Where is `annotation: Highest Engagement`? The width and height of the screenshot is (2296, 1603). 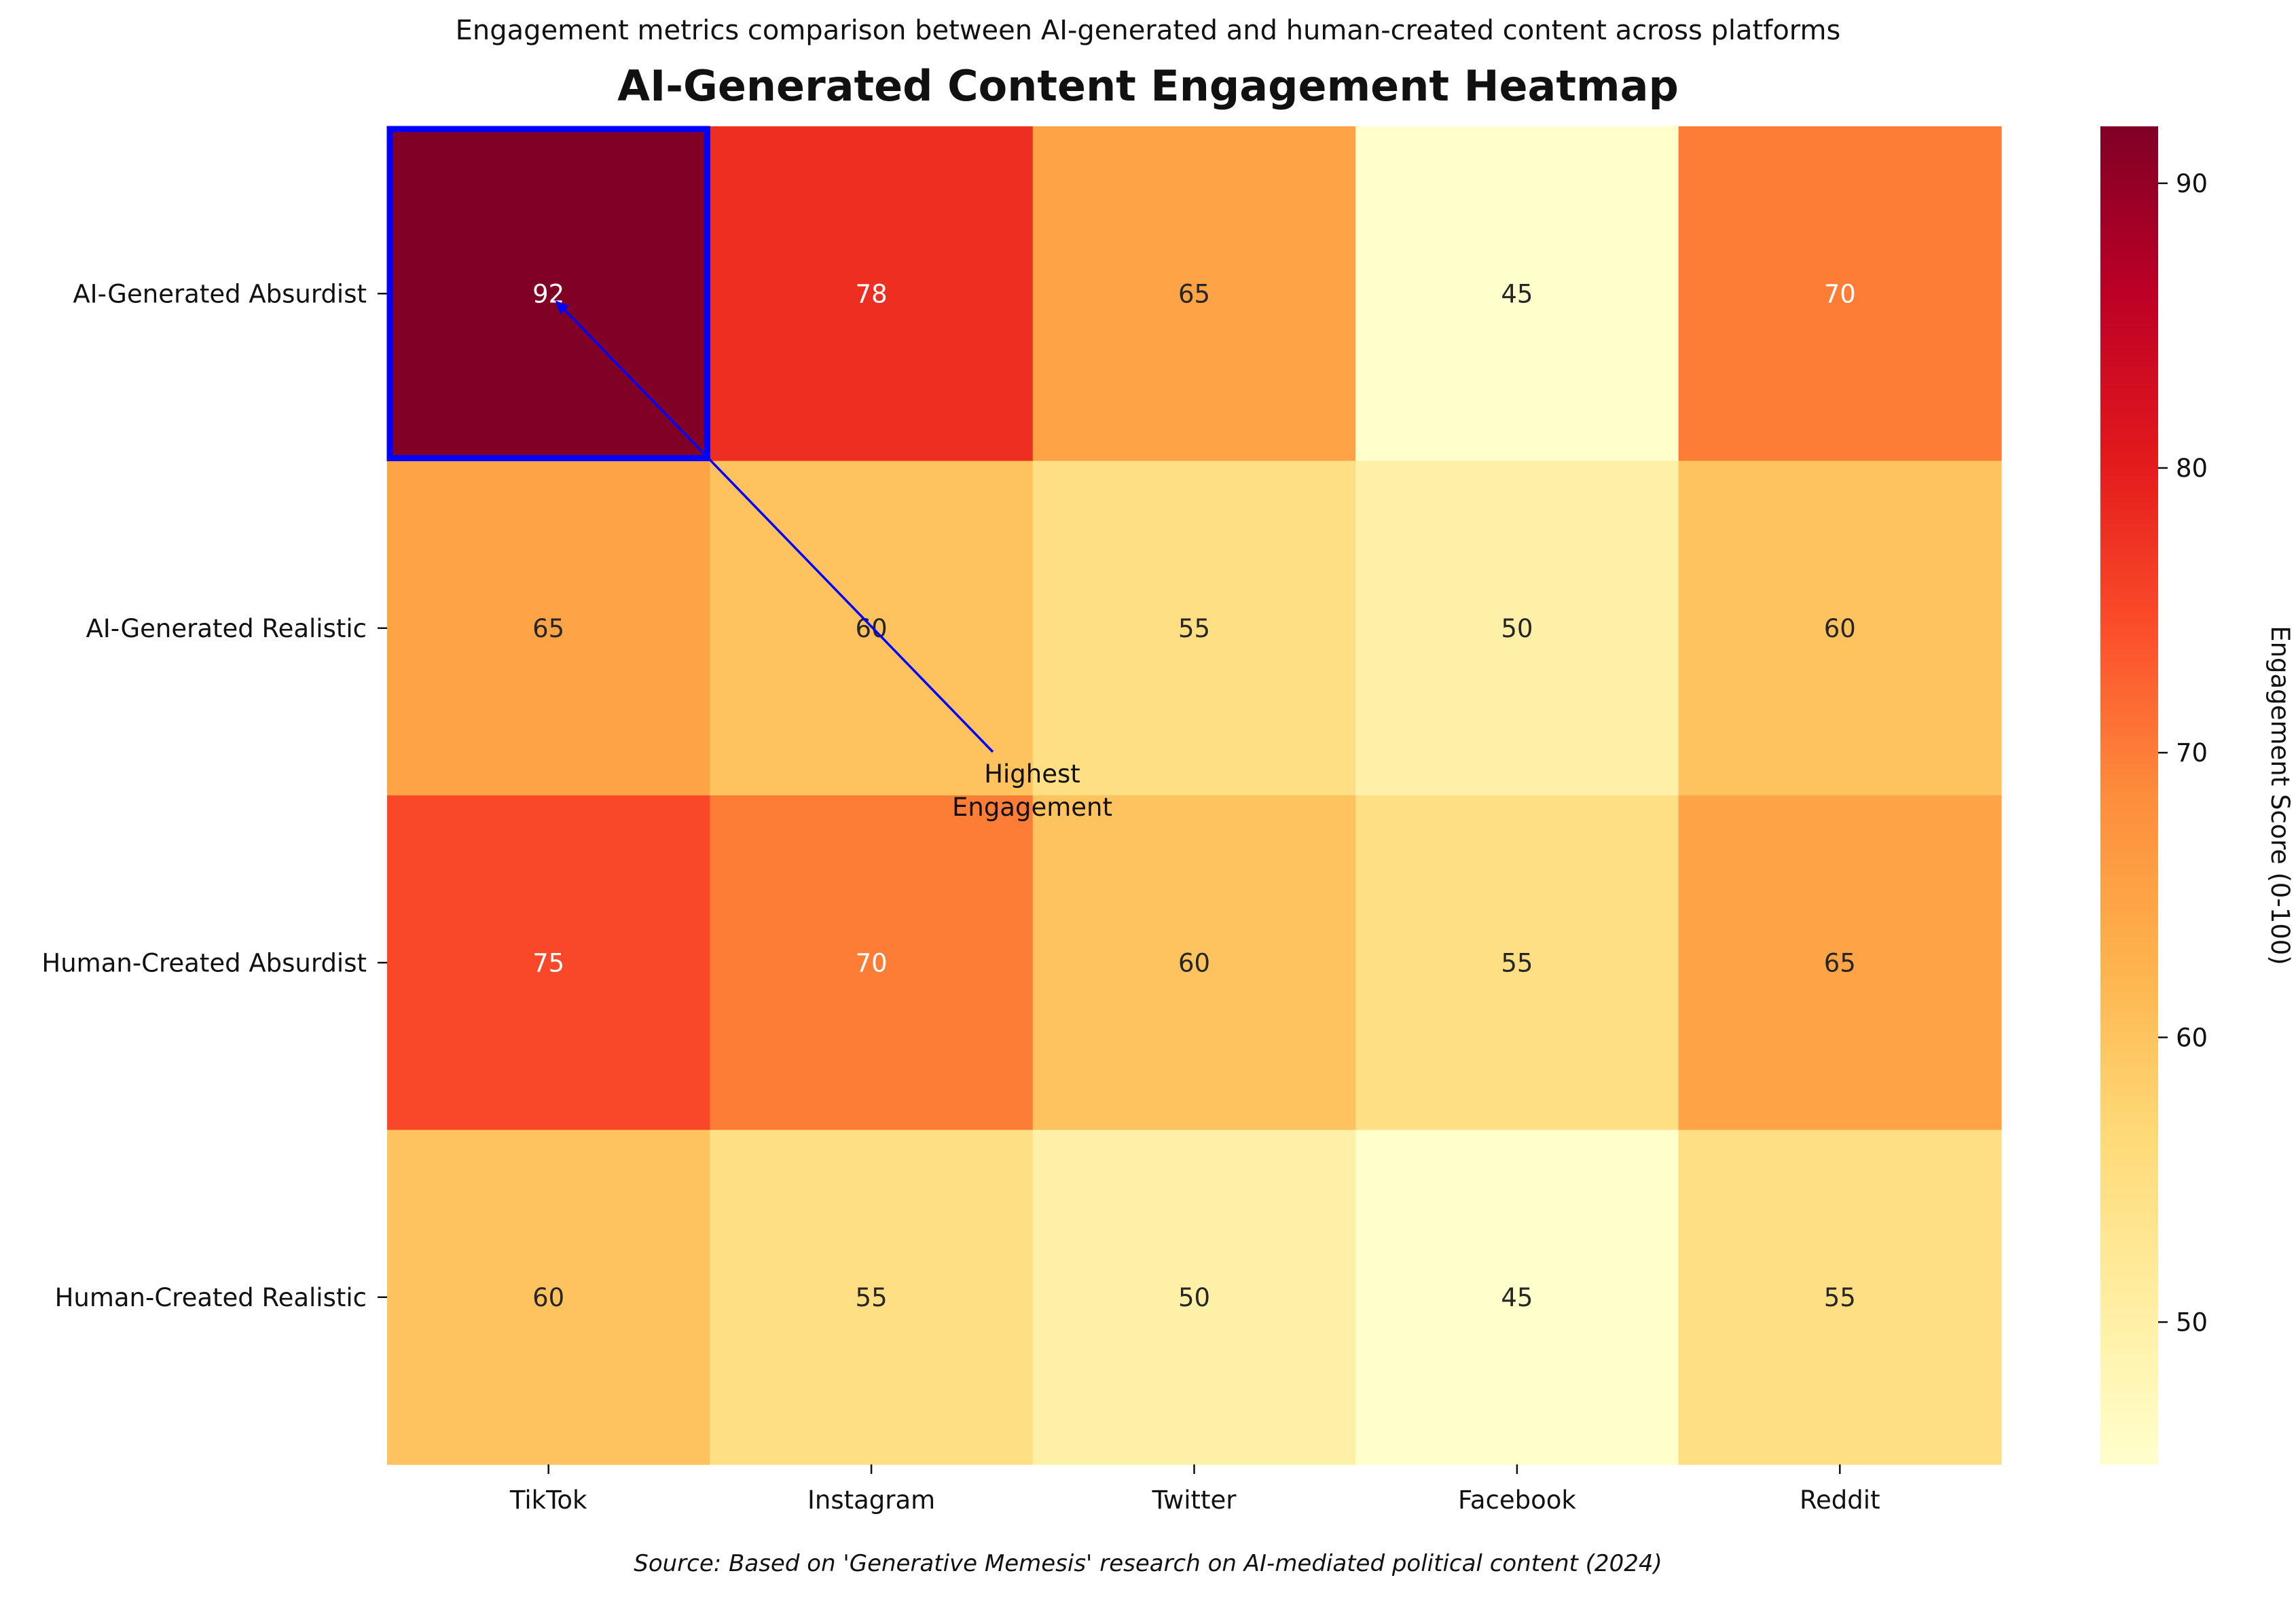 annotation: Highest Engagement is located at coordinates (749, 474).